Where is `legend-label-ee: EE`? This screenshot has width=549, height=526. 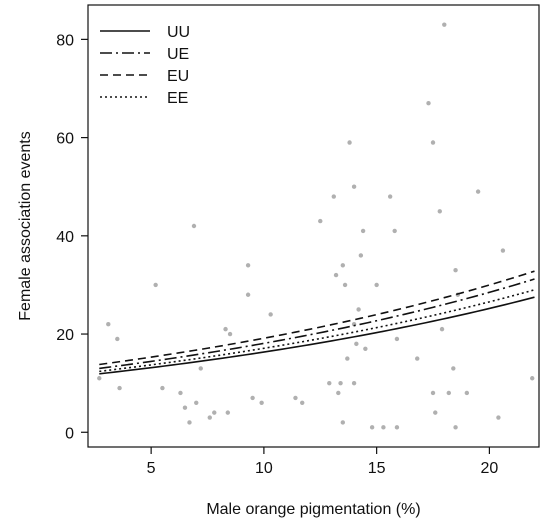 legend-label-ee: EE is located at coordinates (177, 98).